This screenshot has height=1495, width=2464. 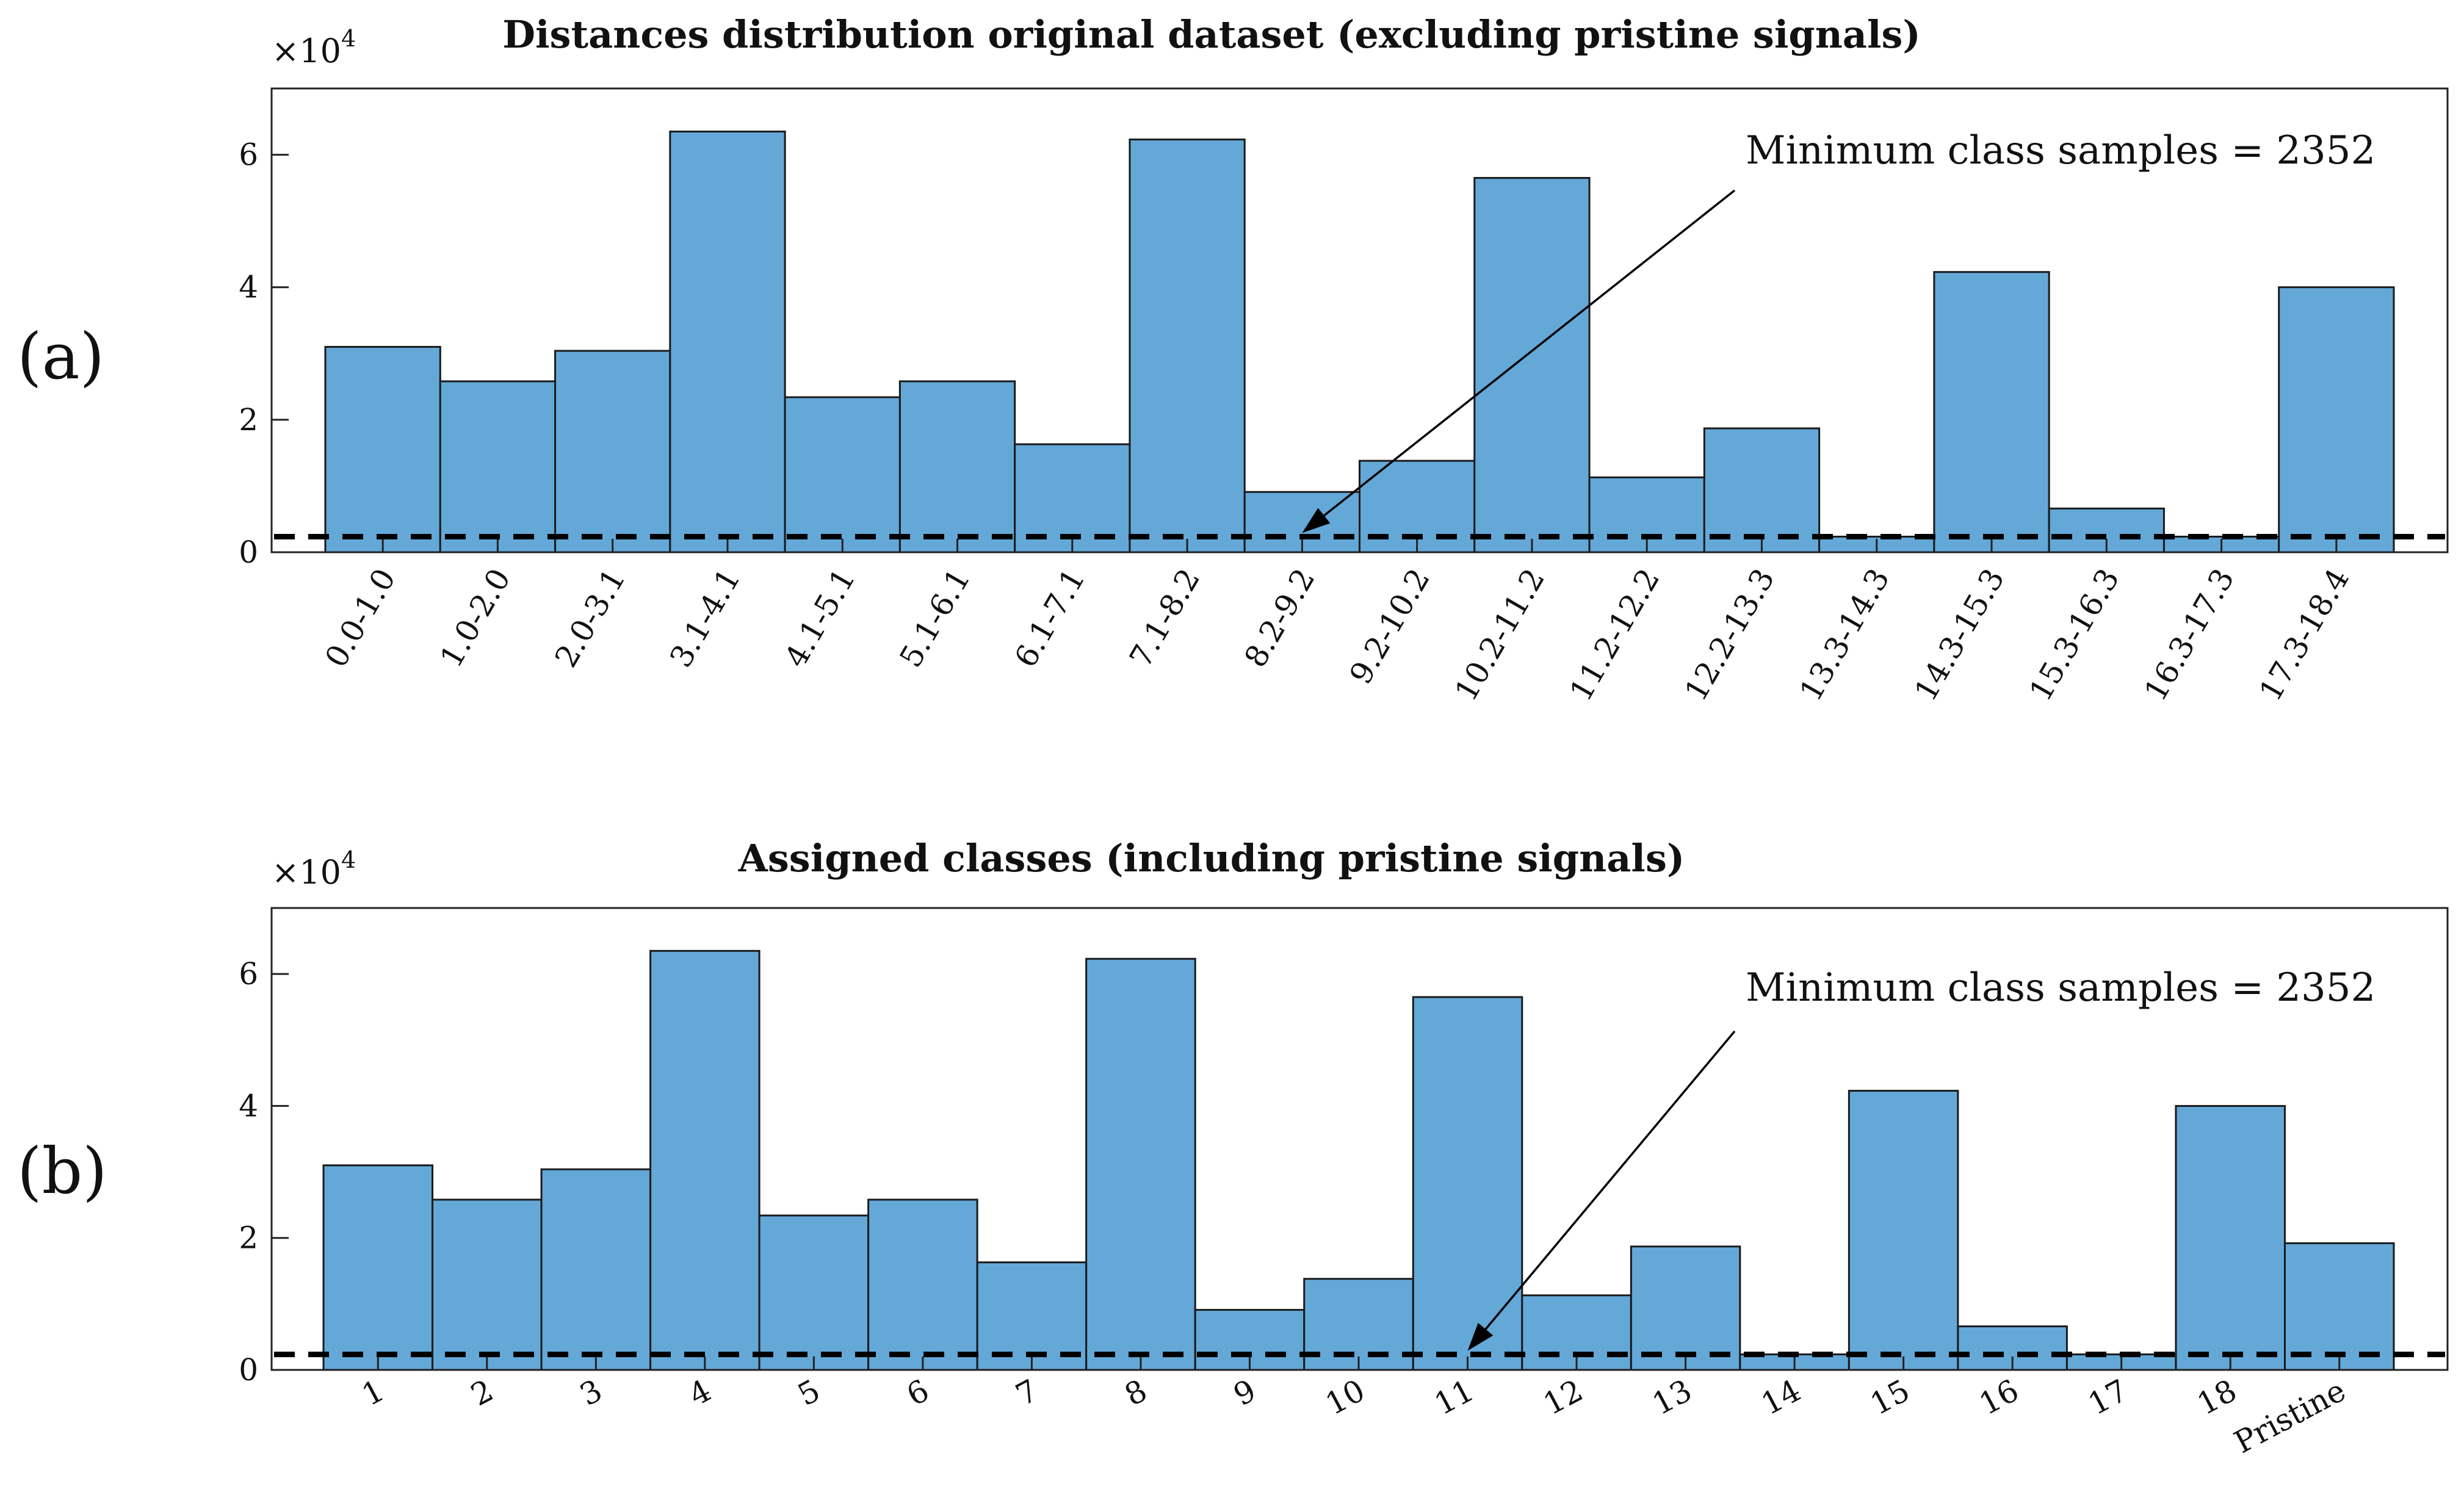 What do you see at coordinates (935, 618) in the screenshot?
I see `x-tick-label: 5.1-6.1` at bounding box center [935, 618].